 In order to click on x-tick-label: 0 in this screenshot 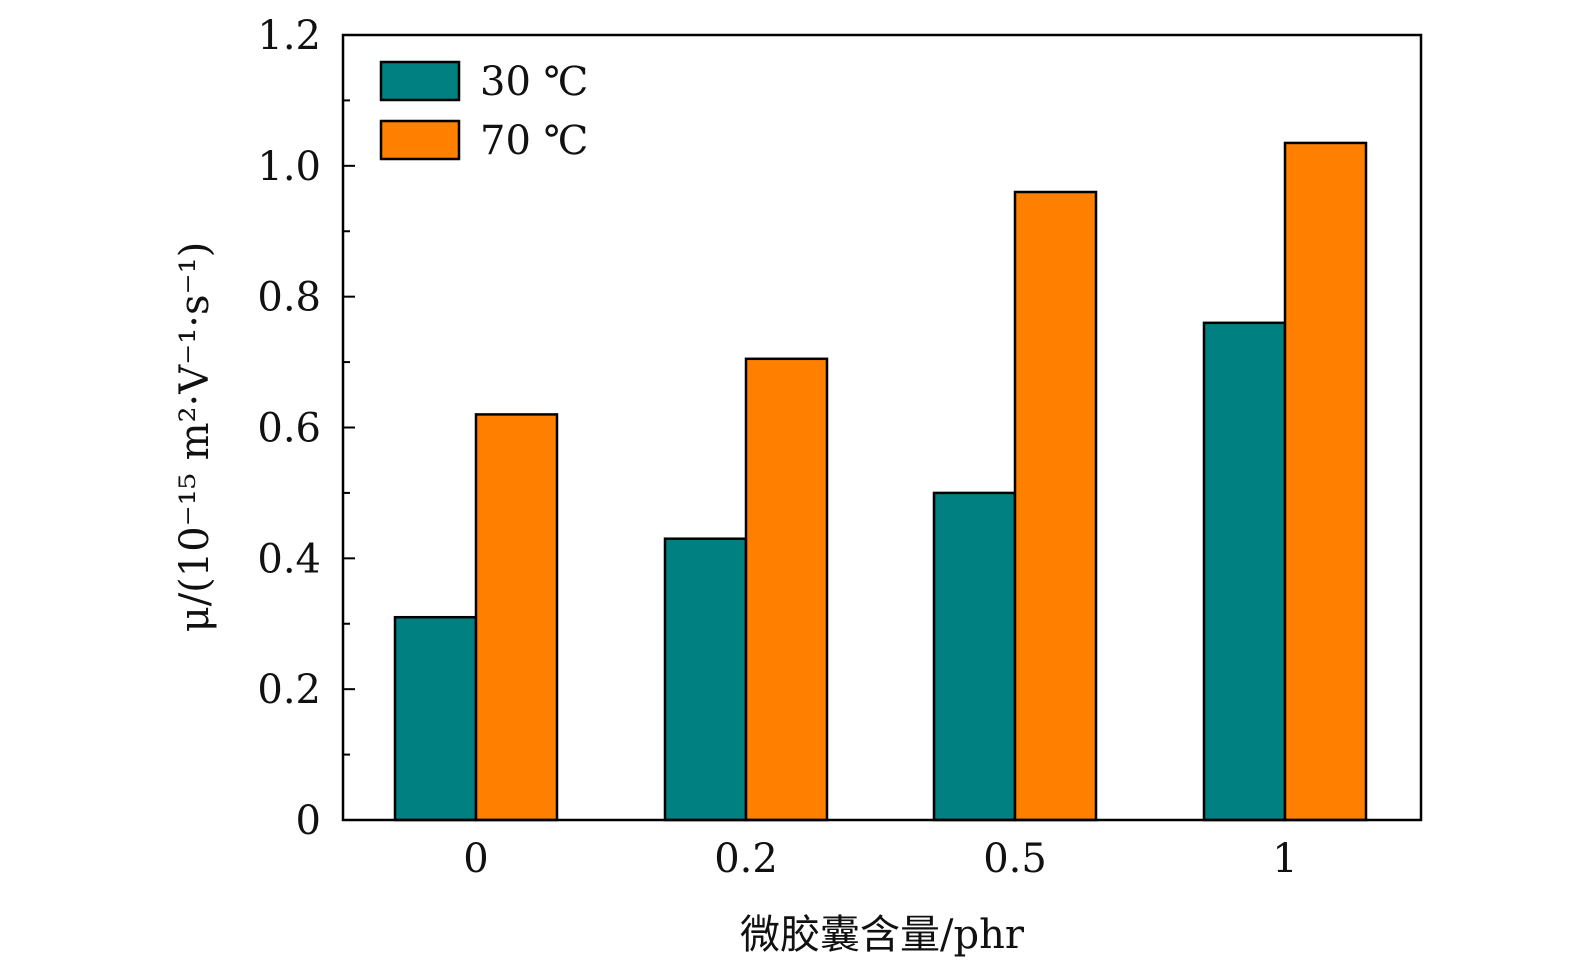, I will do `click(475, 859)`.